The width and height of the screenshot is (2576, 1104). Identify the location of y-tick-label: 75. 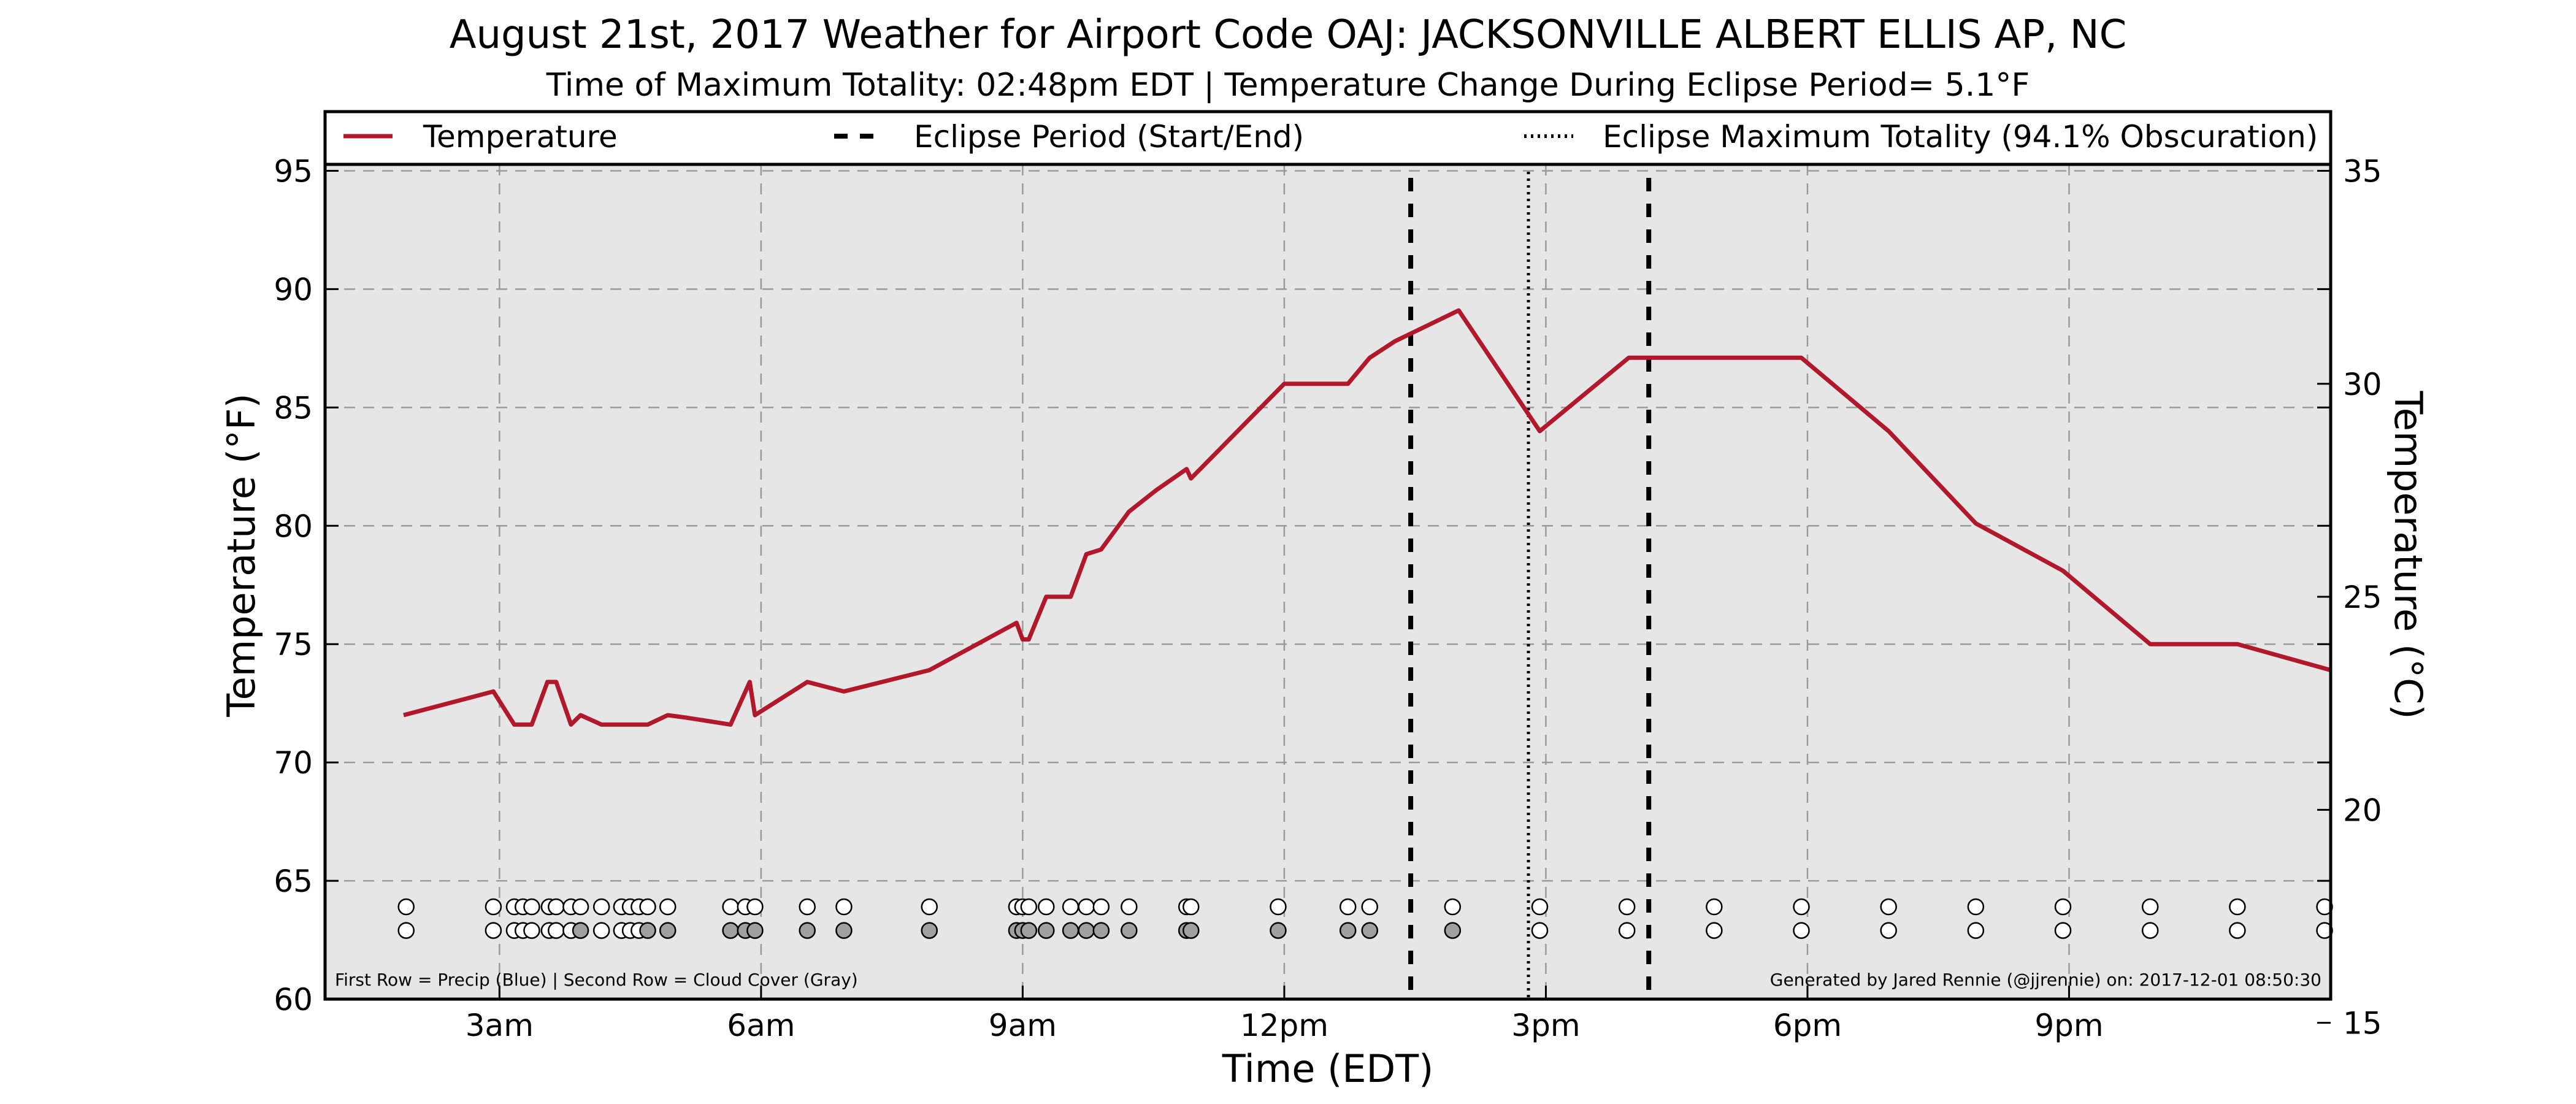
(293, 644).